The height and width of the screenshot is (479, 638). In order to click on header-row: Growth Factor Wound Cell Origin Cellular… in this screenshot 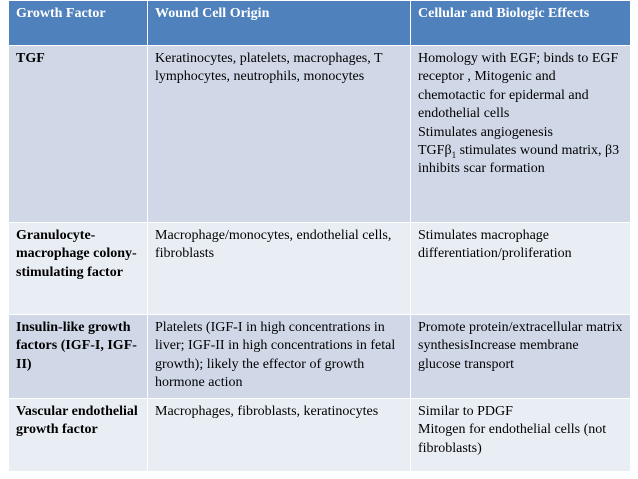, I will do `click(319, 23)`.